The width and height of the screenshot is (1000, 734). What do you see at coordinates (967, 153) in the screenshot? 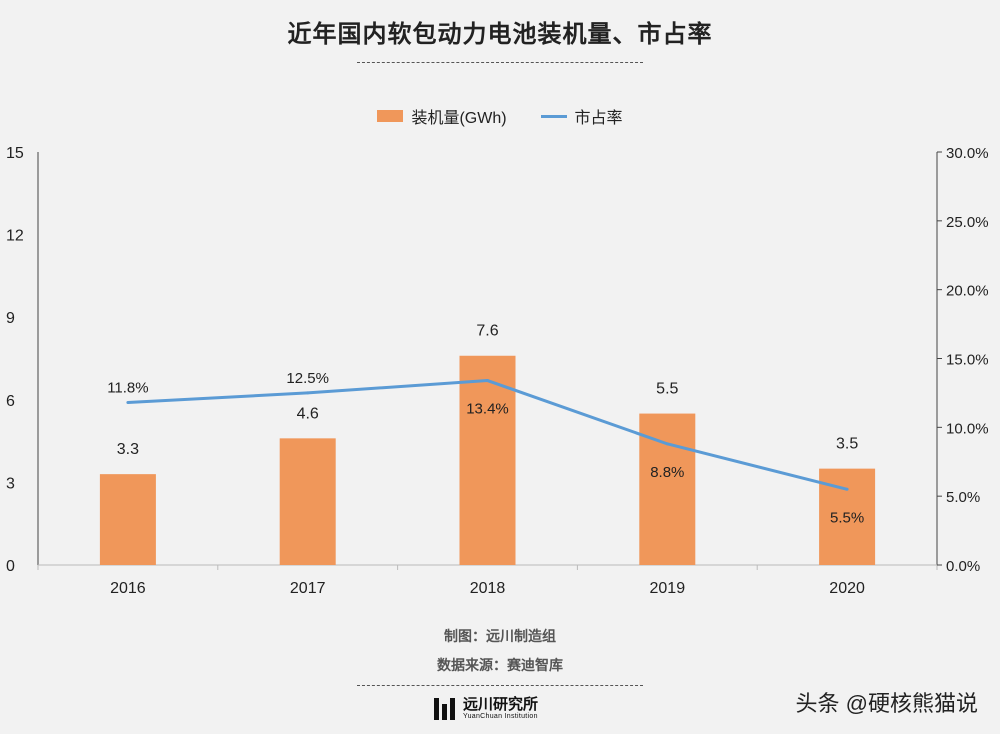
I see `y-right-tick-label: 30.0%` at bounding box center [967, 153].